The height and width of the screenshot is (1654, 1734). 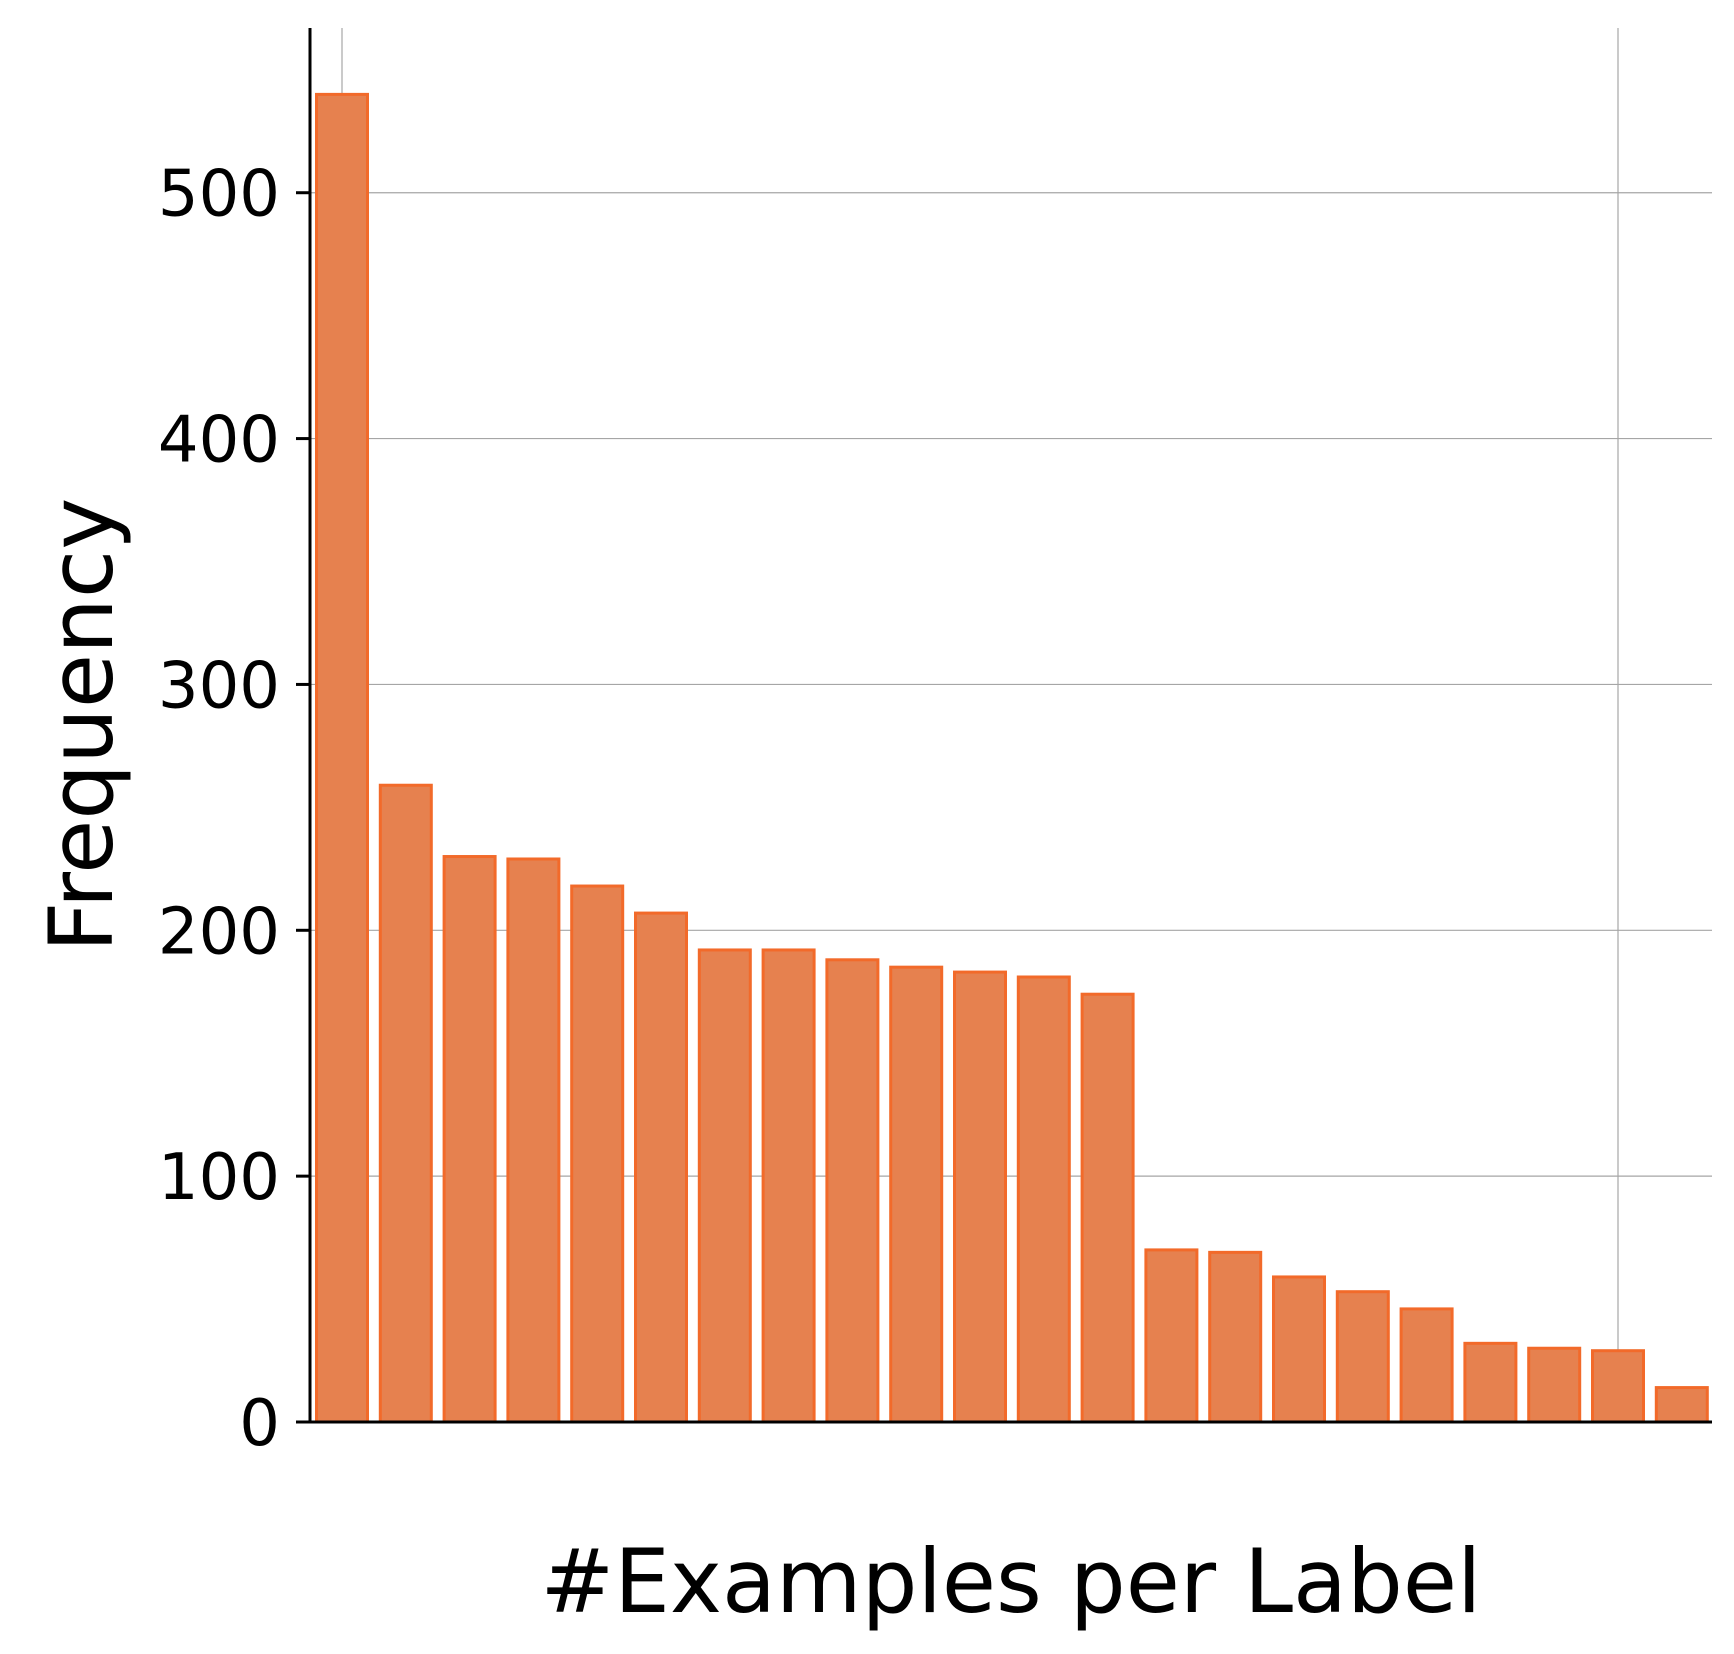 What do you see at coordinates (219, 195) in the screenshot?
I see `y-tick-label-5: 500` at bounding box center [219, 195].